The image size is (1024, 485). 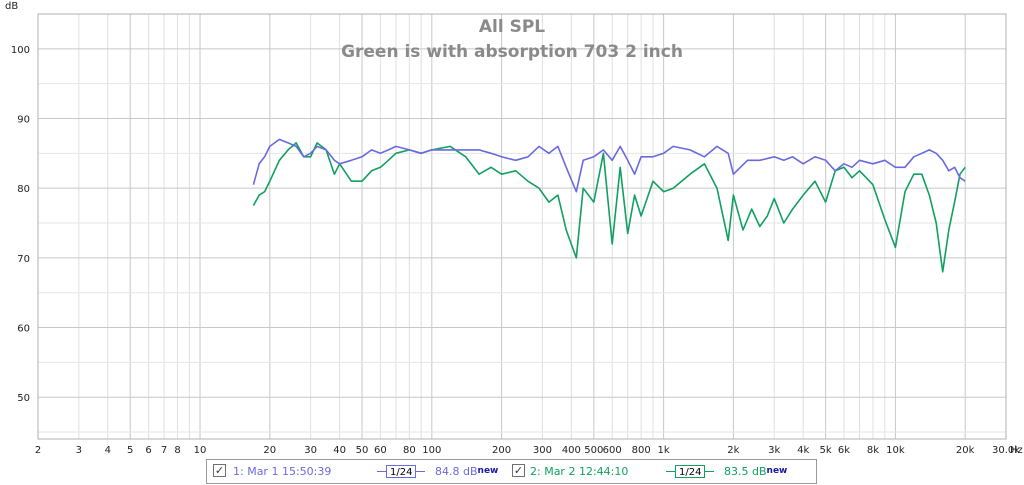 What do you see at coordinates (219, 470) in the screenshot?
I see `checkbox-measurement-1: ✓` at bounding box center [219, 470].